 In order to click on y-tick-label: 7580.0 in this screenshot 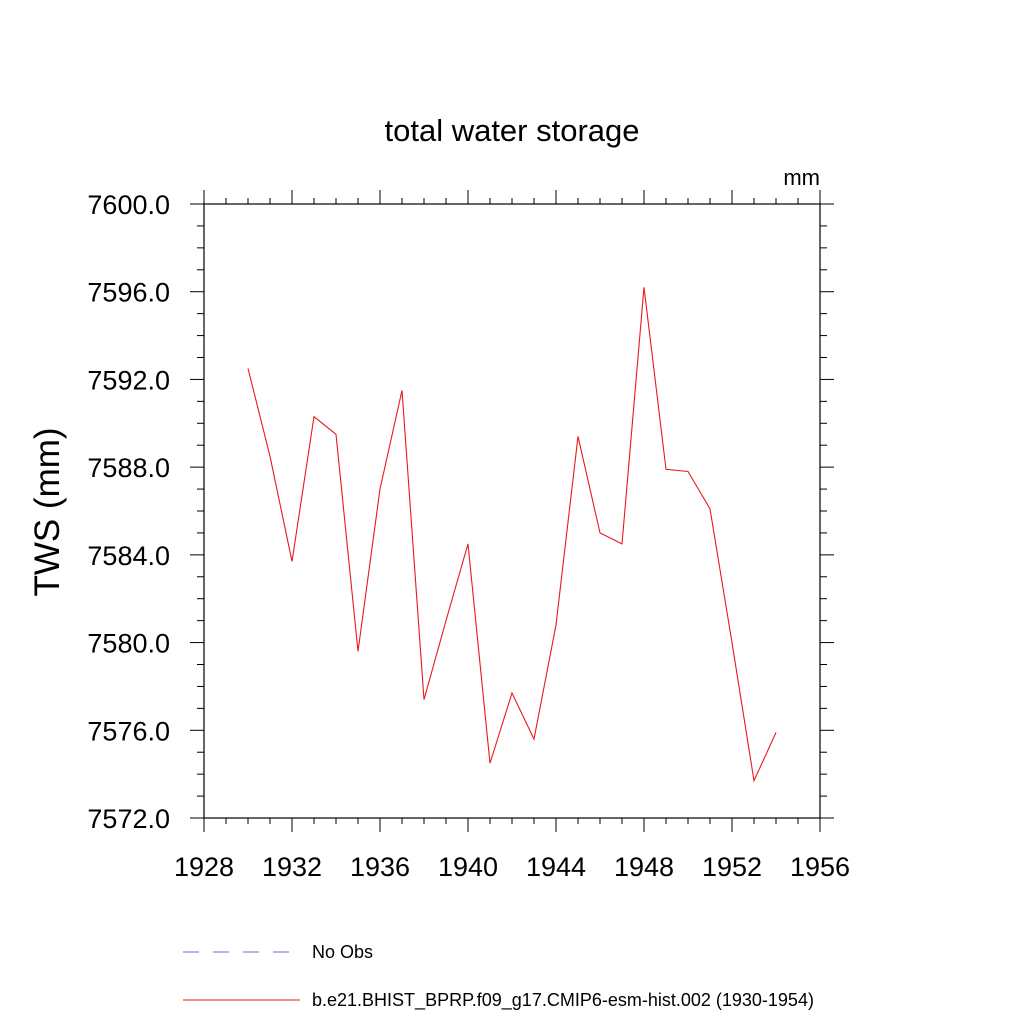, I will do `click(128, 644)`.